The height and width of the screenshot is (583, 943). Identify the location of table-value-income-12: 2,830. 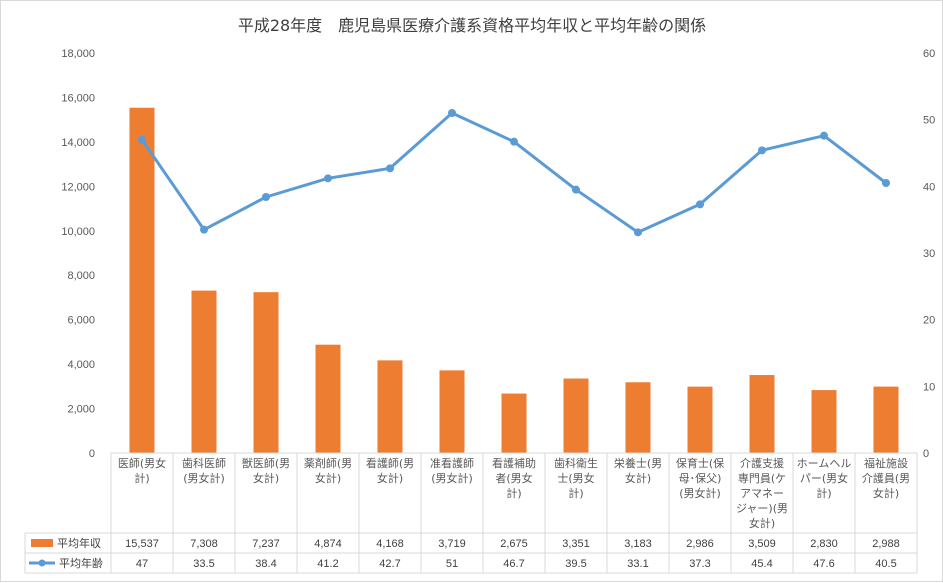
(824, 544).